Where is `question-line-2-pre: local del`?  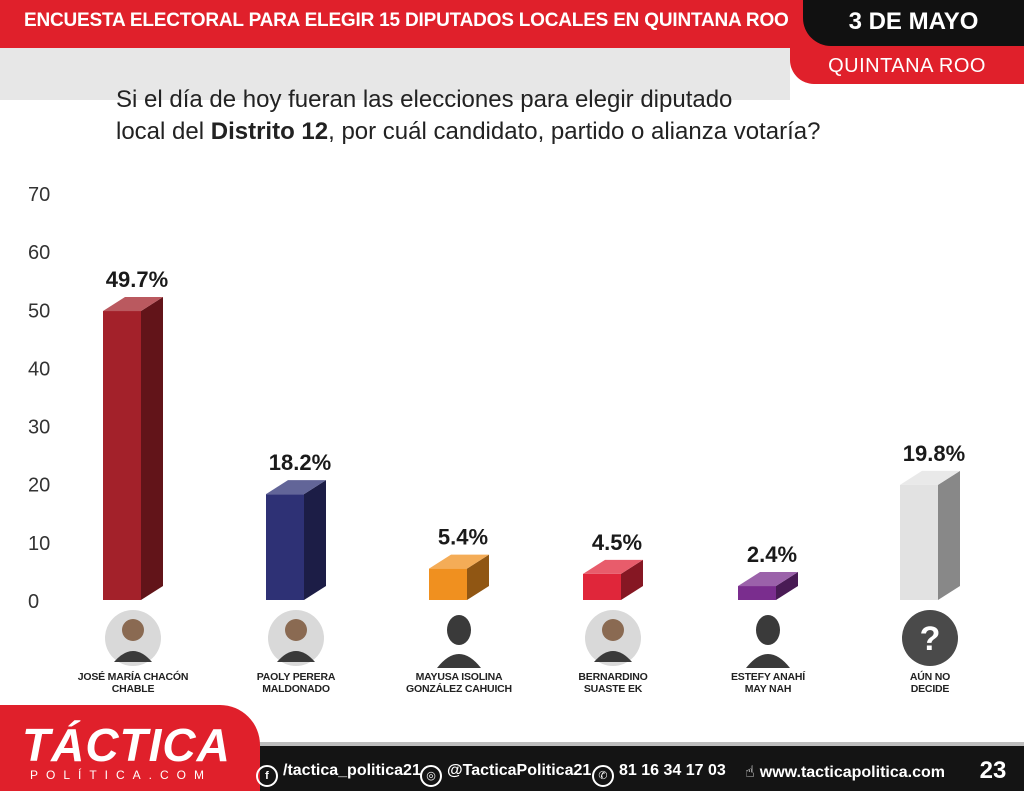 question-line-2-pre: local del is located at coordinates (163, 131).